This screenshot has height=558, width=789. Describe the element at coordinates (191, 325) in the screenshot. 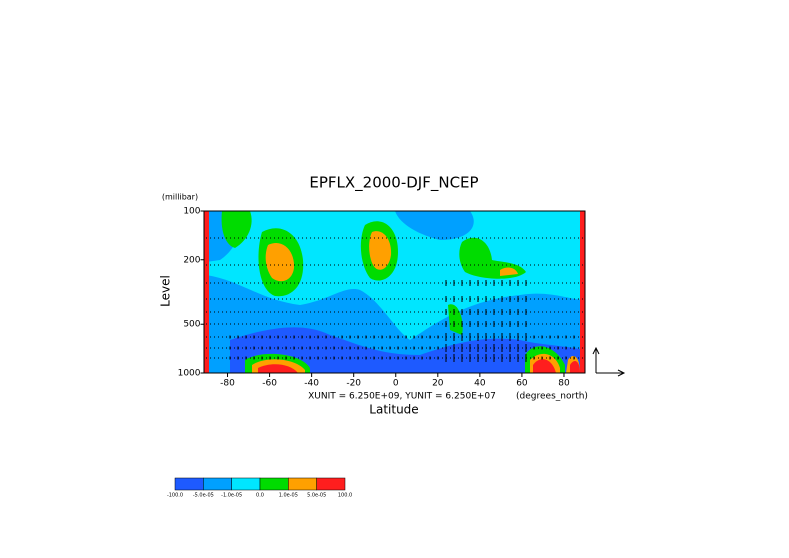

I see `y-tick-label: 500` at that location.